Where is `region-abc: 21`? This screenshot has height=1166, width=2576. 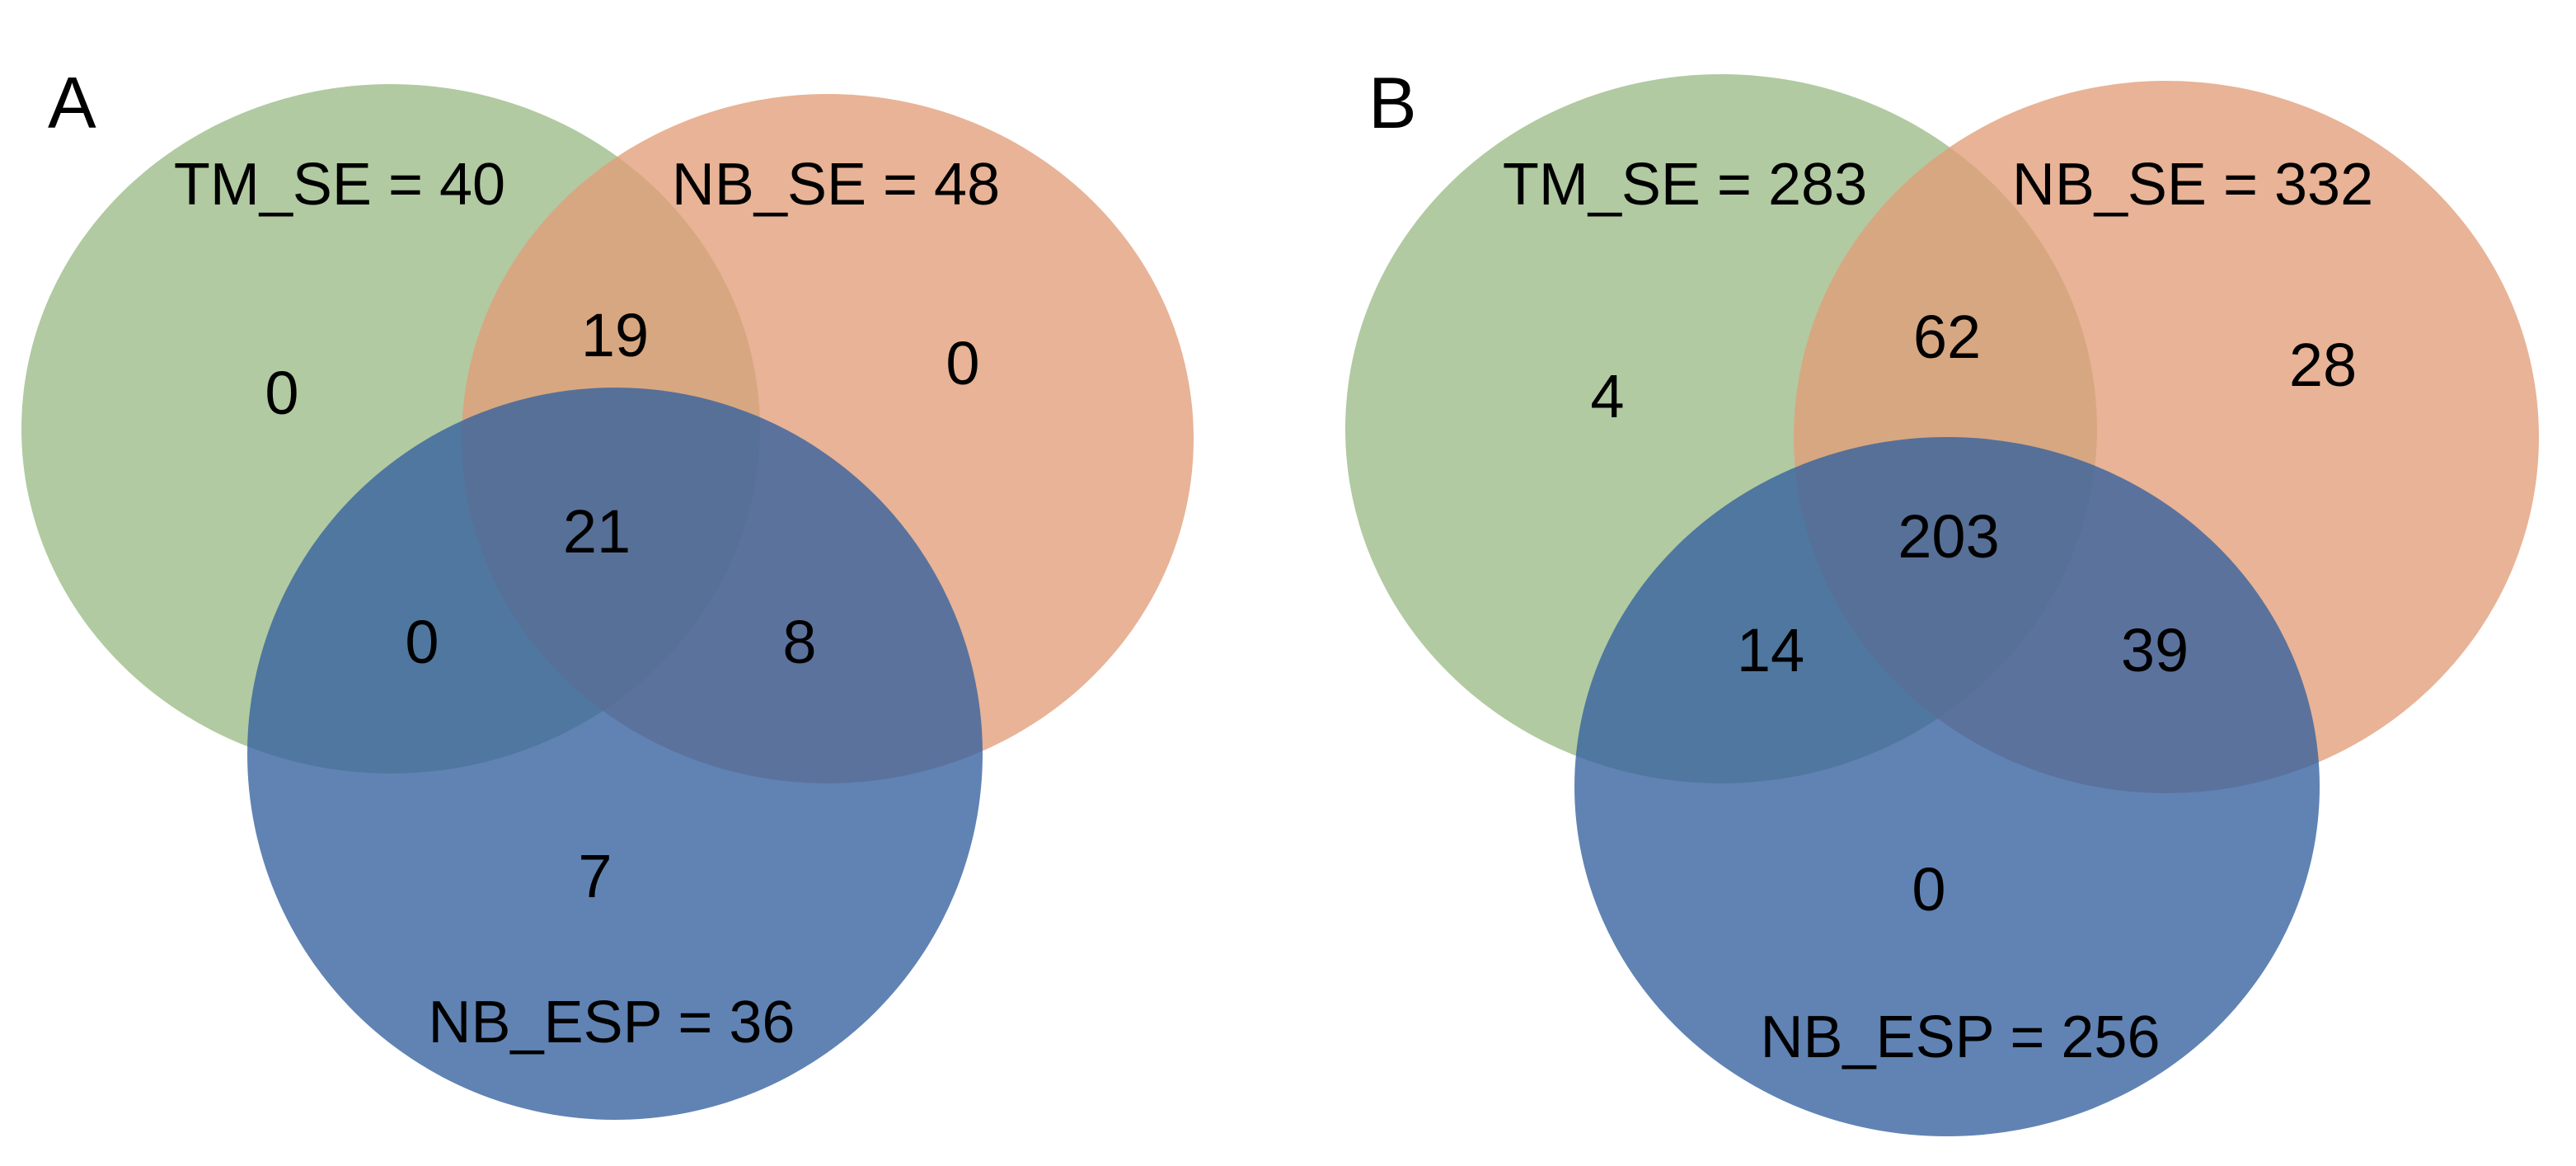
region-abc: 21 is located at coordinates (597, 531).